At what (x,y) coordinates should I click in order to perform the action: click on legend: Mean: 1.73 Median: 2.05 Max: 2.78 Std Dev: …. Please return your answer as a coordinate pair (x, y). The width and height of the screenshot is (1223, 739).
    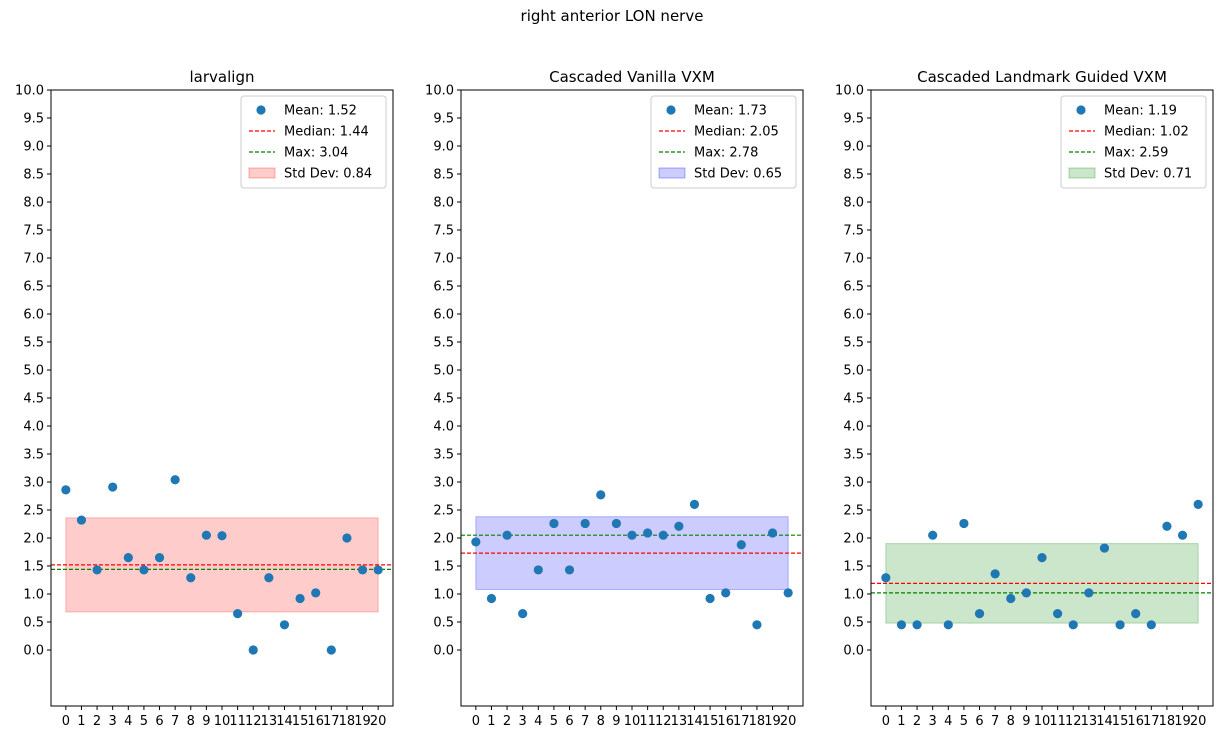
    Looking at the image, I should click on (723, 142).